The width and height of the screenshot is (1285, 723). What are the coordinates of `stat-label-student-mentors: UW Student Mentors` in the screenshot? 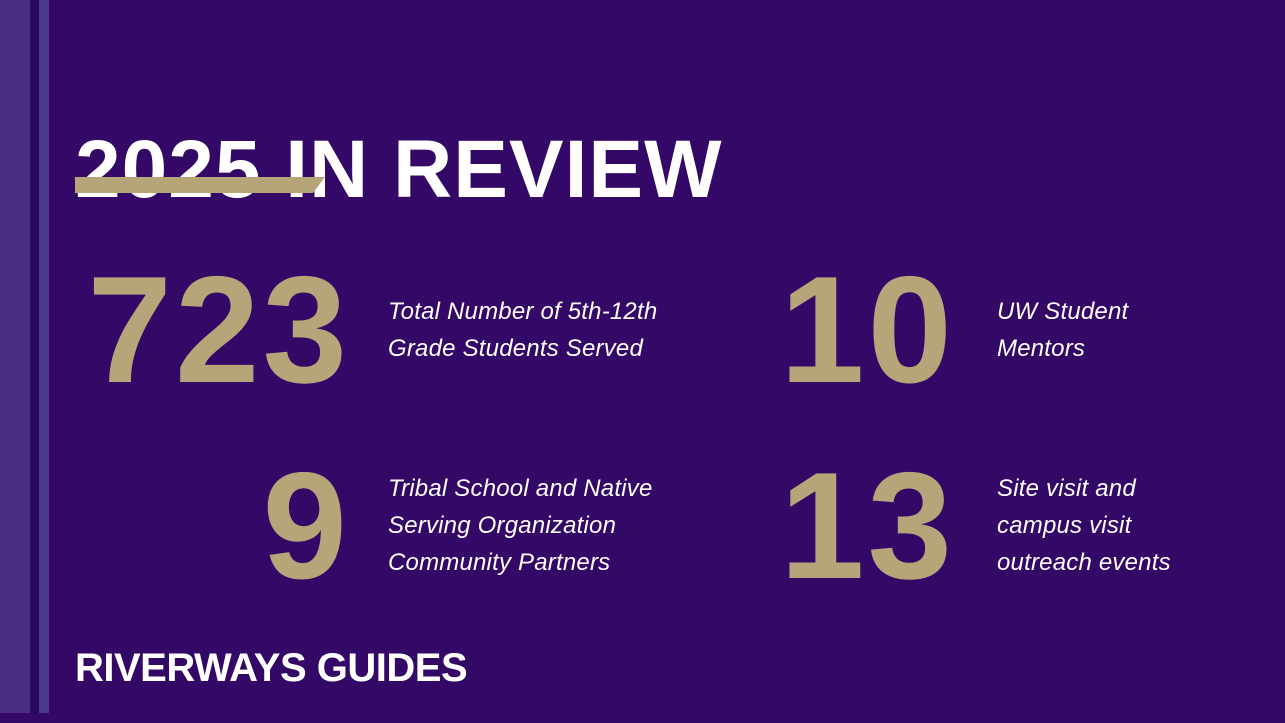 It's located at (1062, 330).